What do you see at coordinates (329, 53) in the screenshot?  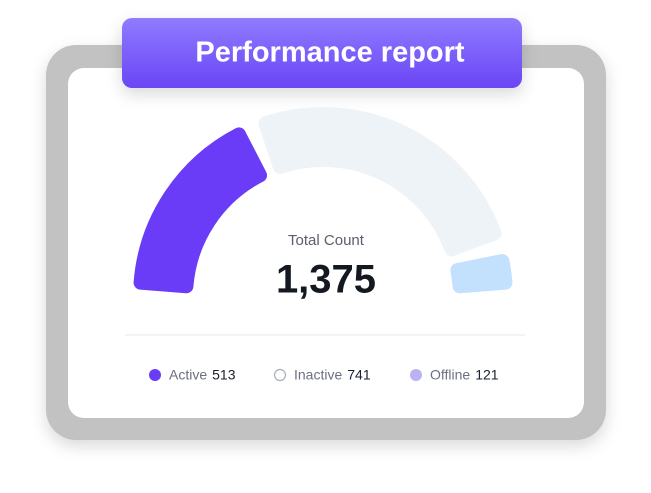 I see `chart-title: Performance report` at bounding box center [329, 53].